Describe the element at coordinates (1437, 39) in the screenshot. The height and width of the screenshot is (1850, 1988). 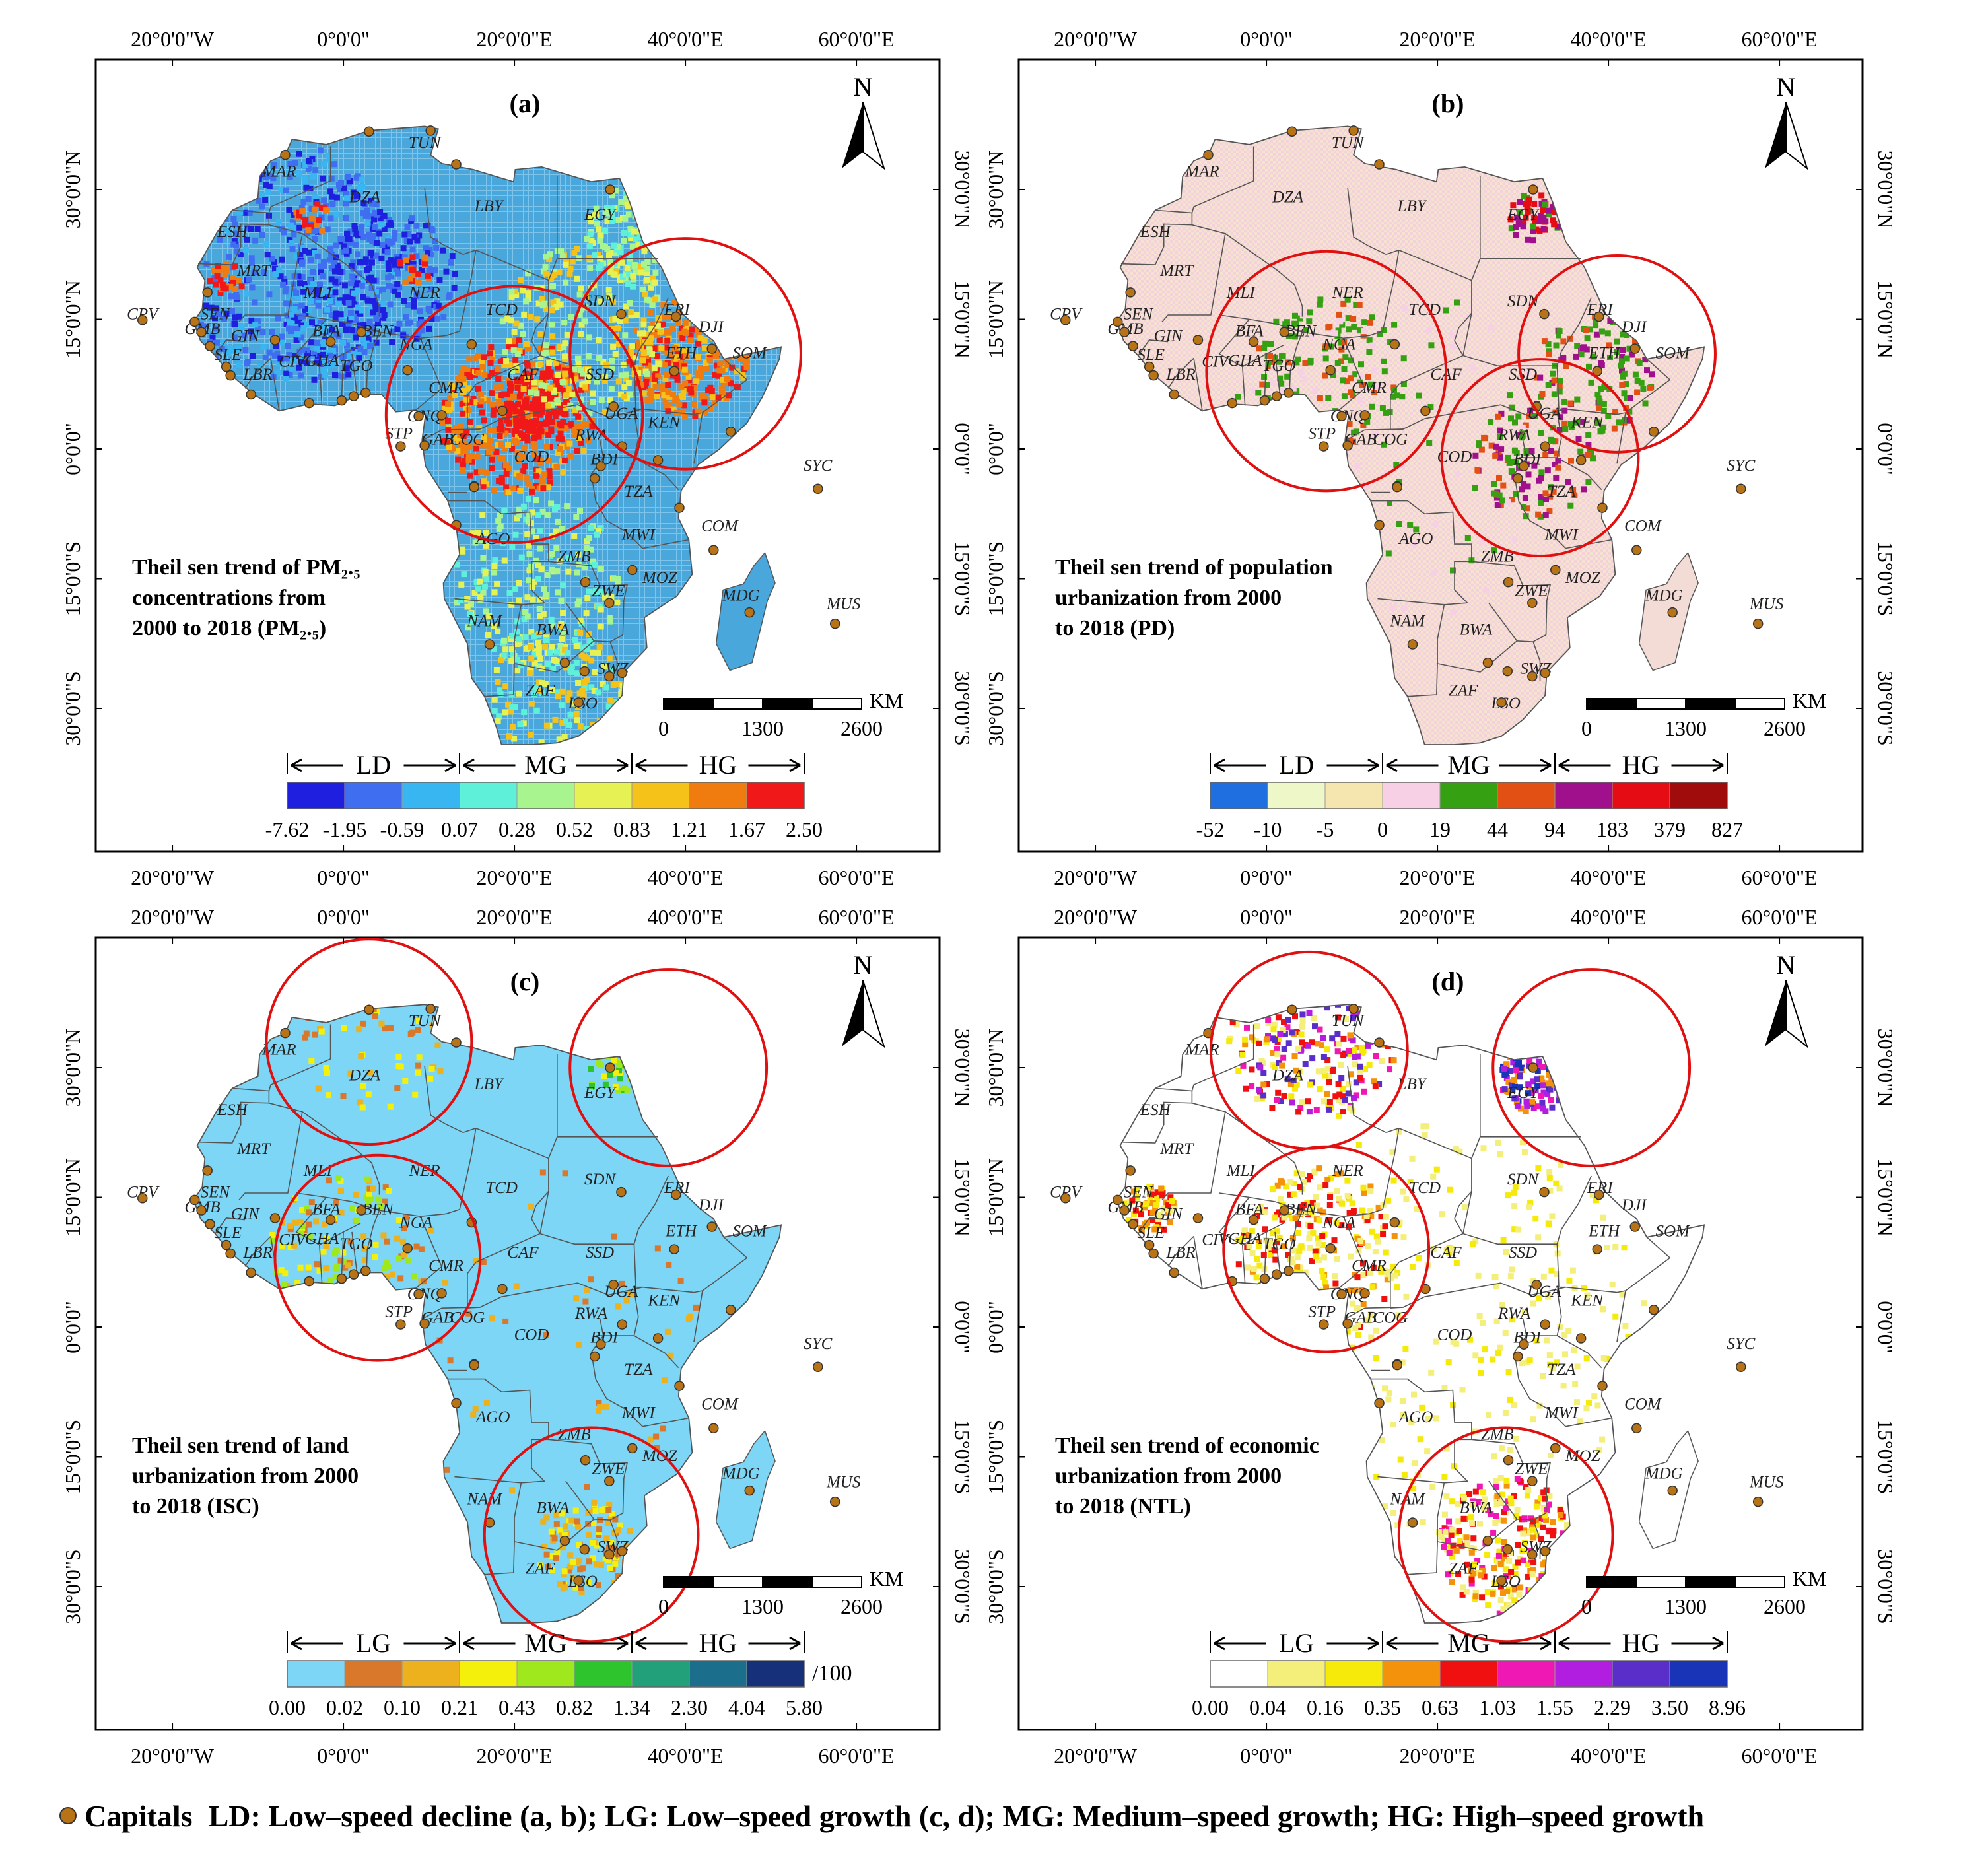
I see `lon-label-top: 20°0'0"E` at that location.